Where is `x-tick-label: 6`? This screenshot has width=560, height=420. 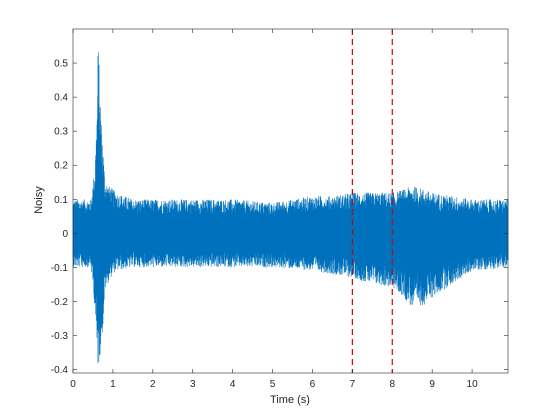
x-tick-label: 6 is located at coordinates (313, 384).